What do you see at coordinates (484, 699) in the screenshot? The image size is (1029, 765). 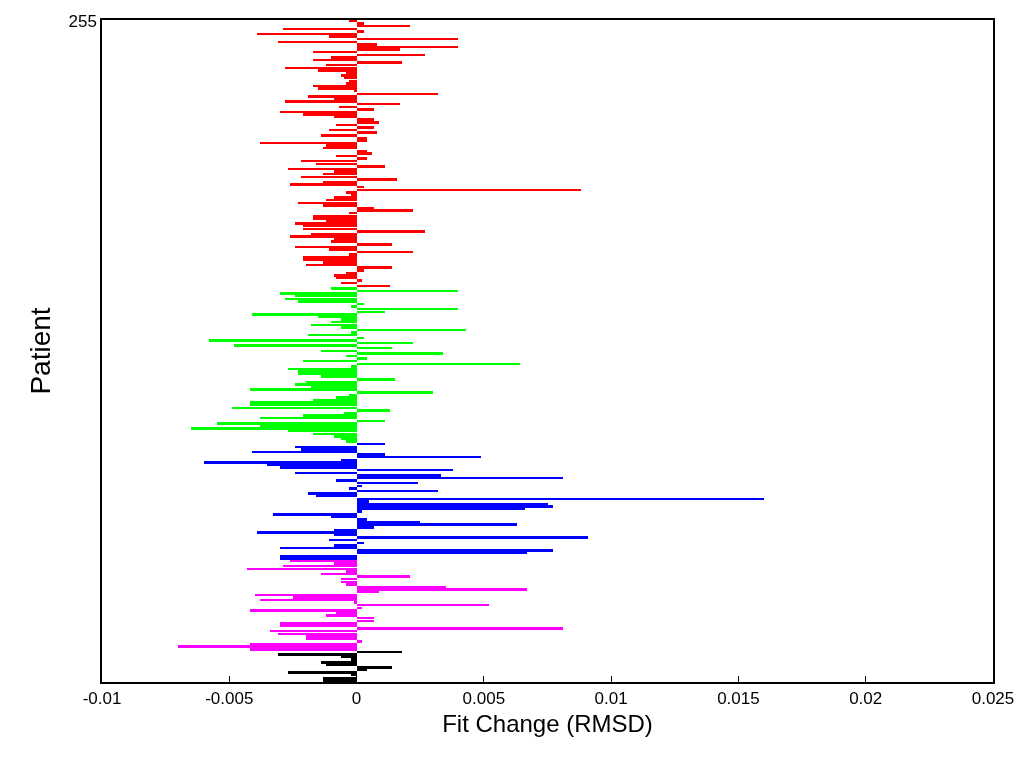 I see `x-tick-label: 0.005` at bounding box center [484, 699].